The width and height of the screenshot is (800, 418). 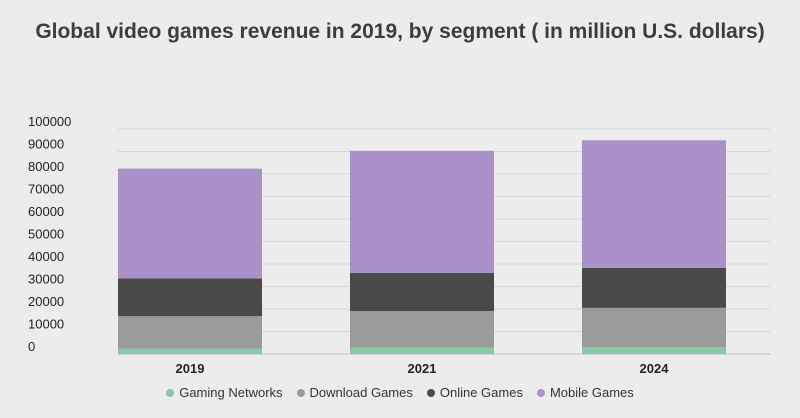 I want to click on x-tick-label: 2019, so click(x=190, y=368).